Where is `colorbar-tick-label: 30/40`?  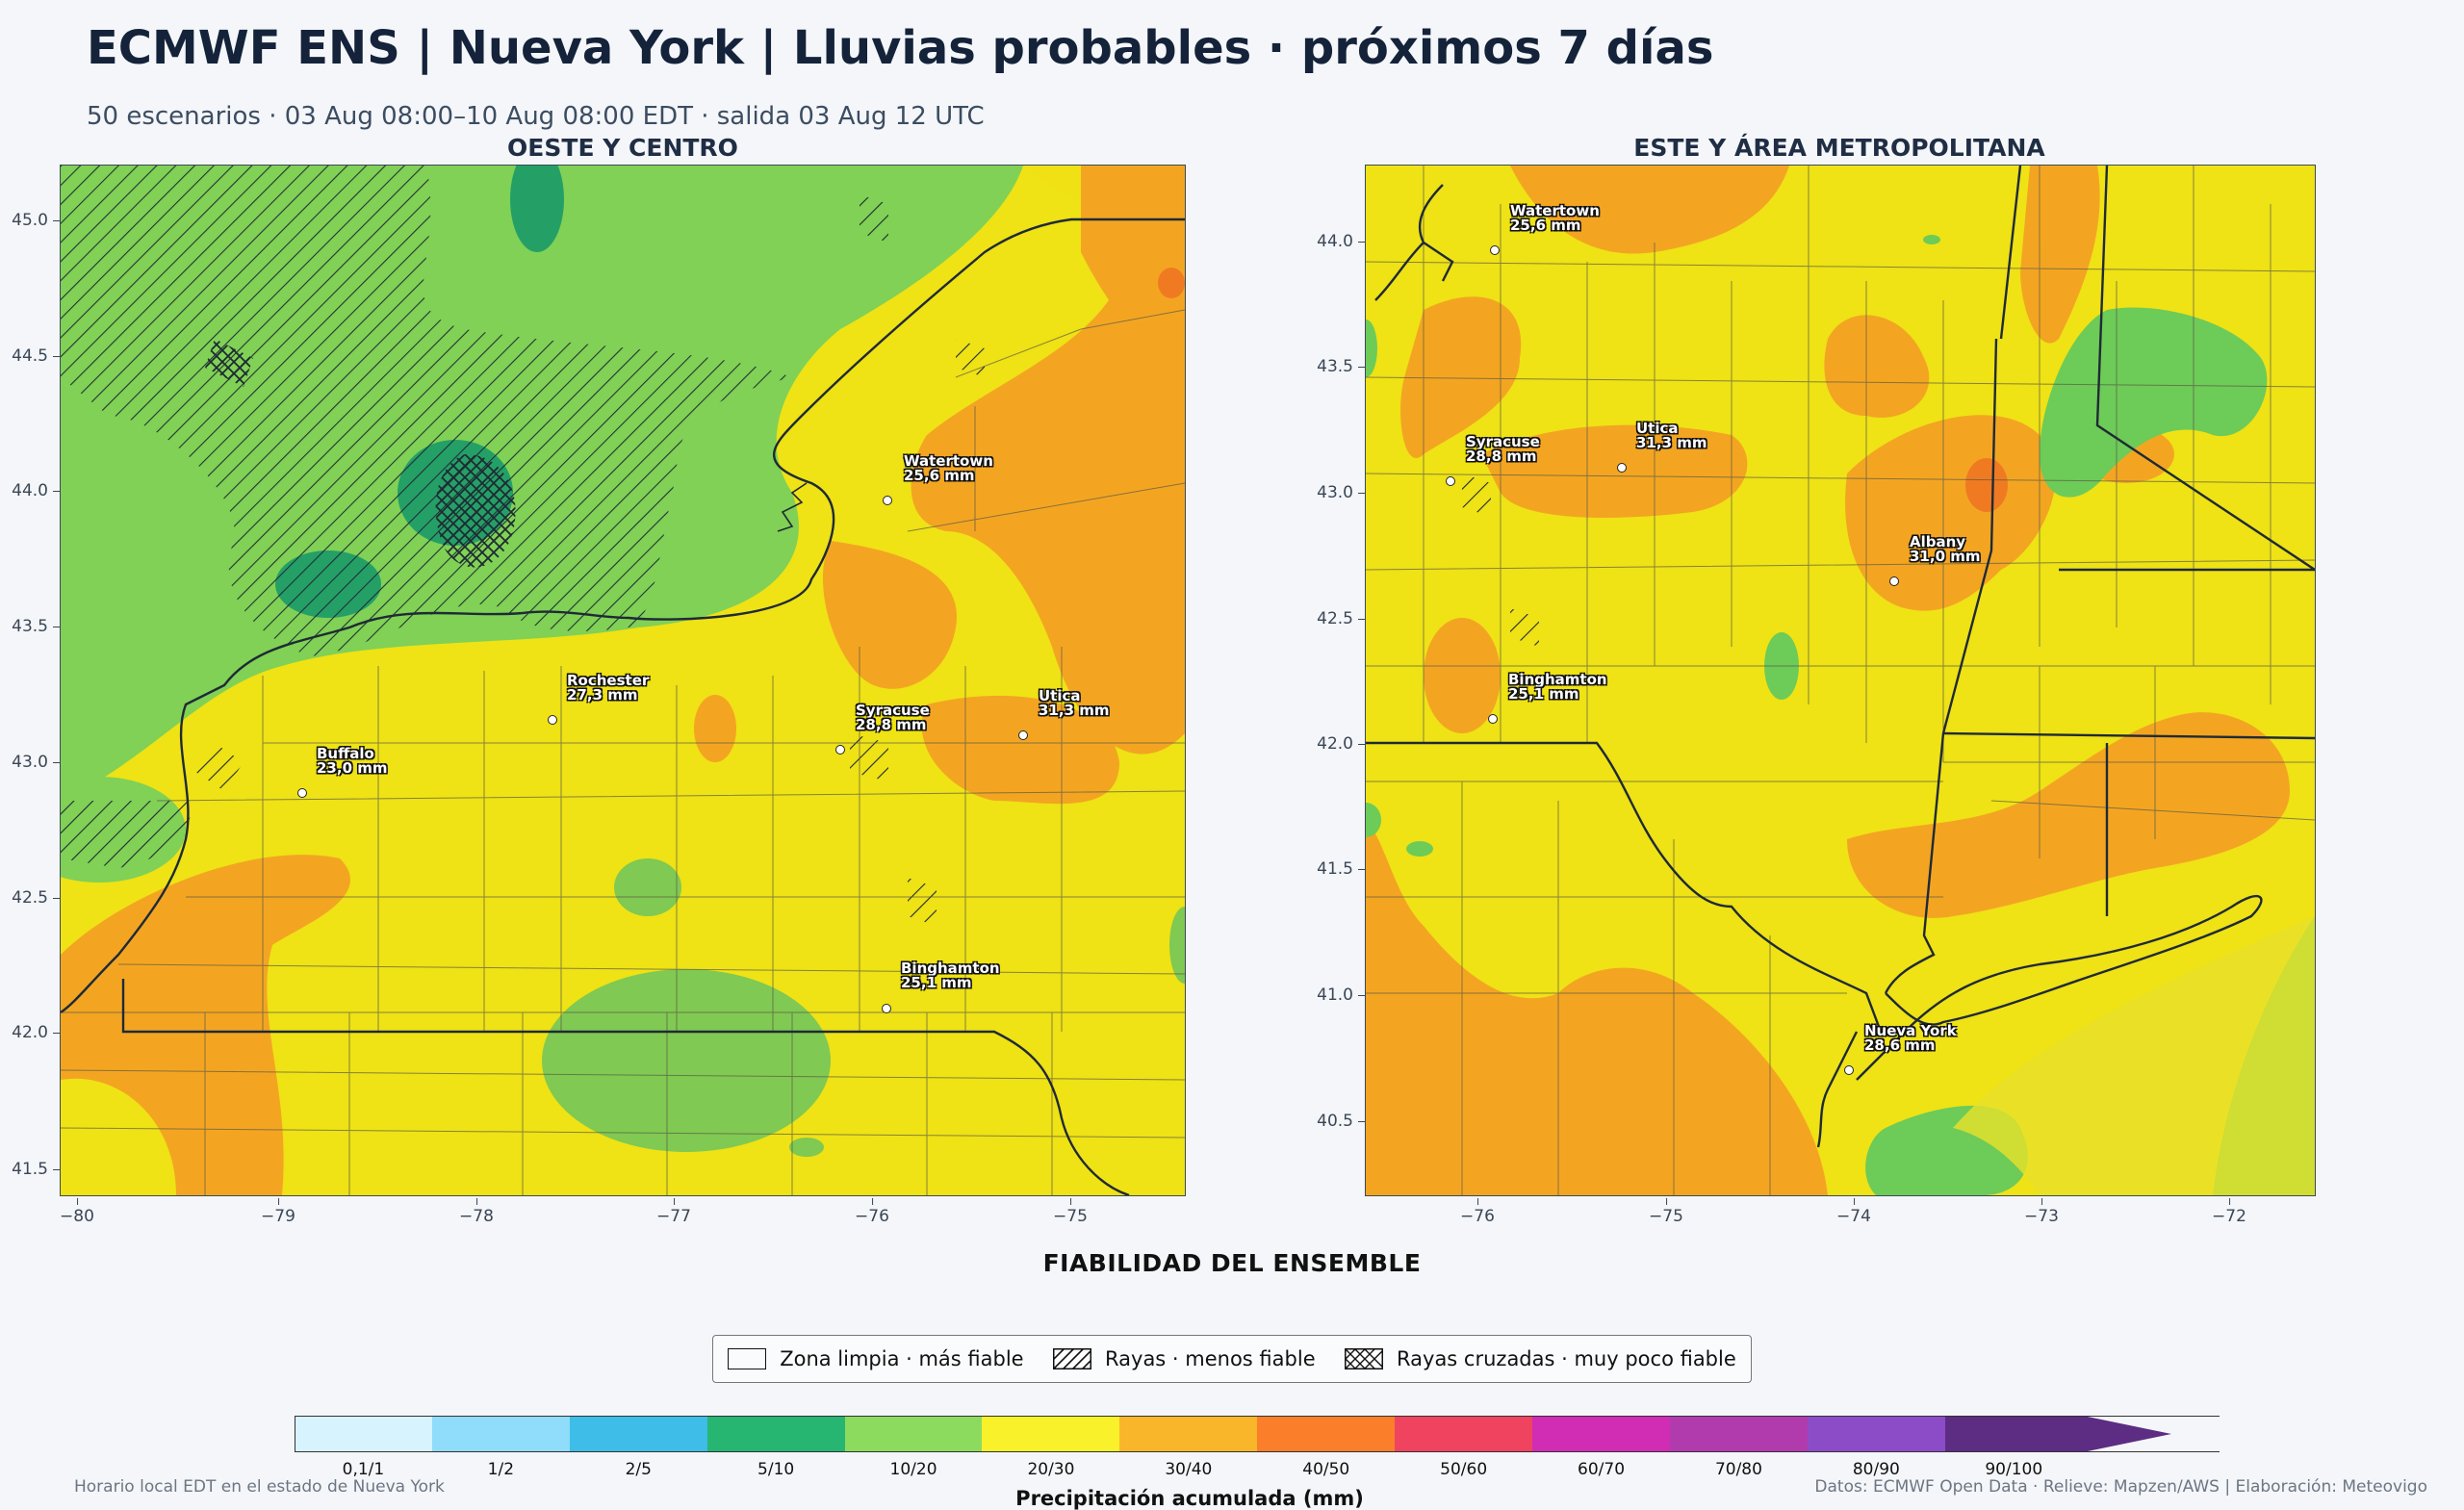
colorbar-tick-label: 30/40 is located at coordinates (1189, 1469).